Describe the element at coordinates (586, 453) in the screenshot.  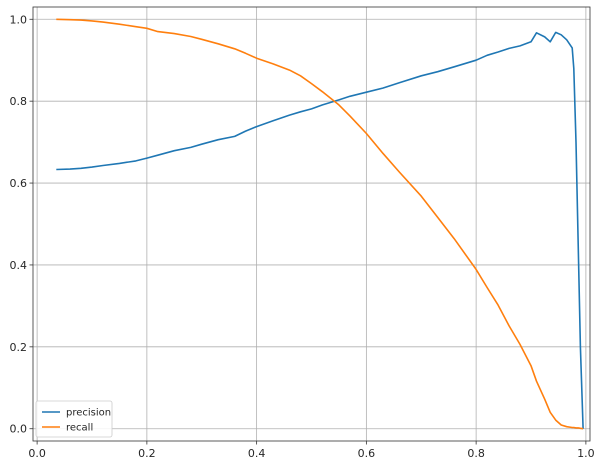
I see `x-tick-label: 1.0` at that location.